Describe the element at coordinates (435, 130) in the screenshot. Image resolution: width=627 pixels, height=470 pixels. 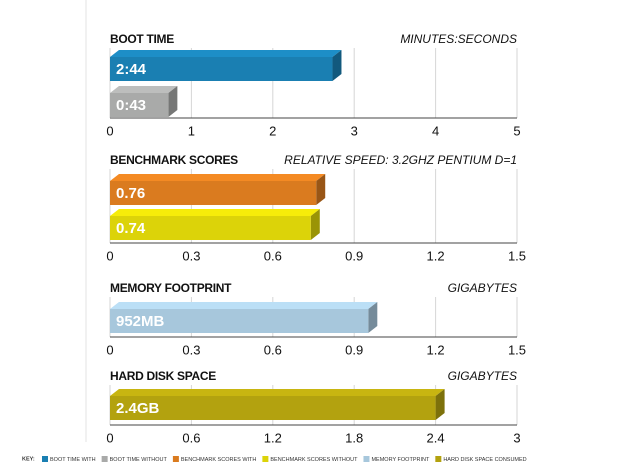
I see `x-tick-label: 4` at that location.